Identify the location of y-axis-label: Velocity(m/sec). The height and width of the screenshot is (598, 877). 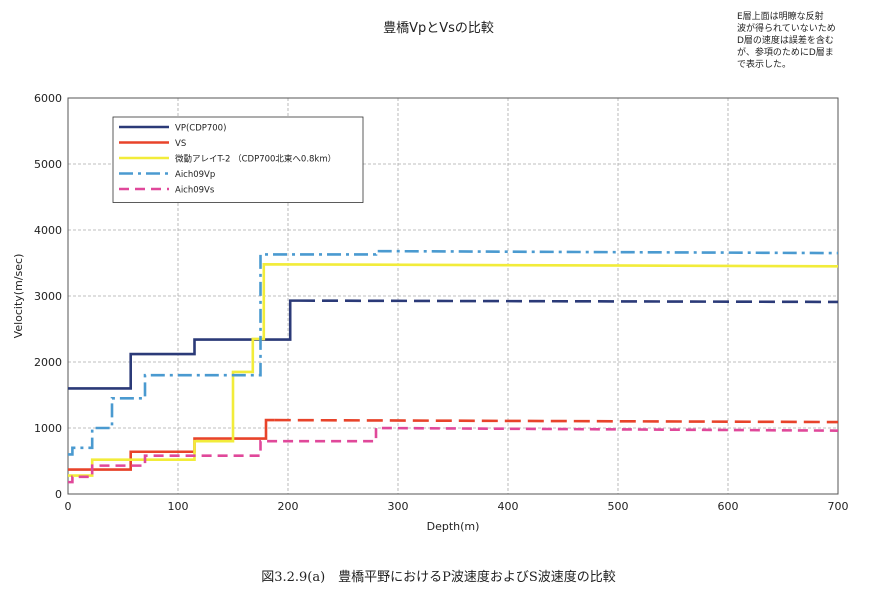
(18, 296).